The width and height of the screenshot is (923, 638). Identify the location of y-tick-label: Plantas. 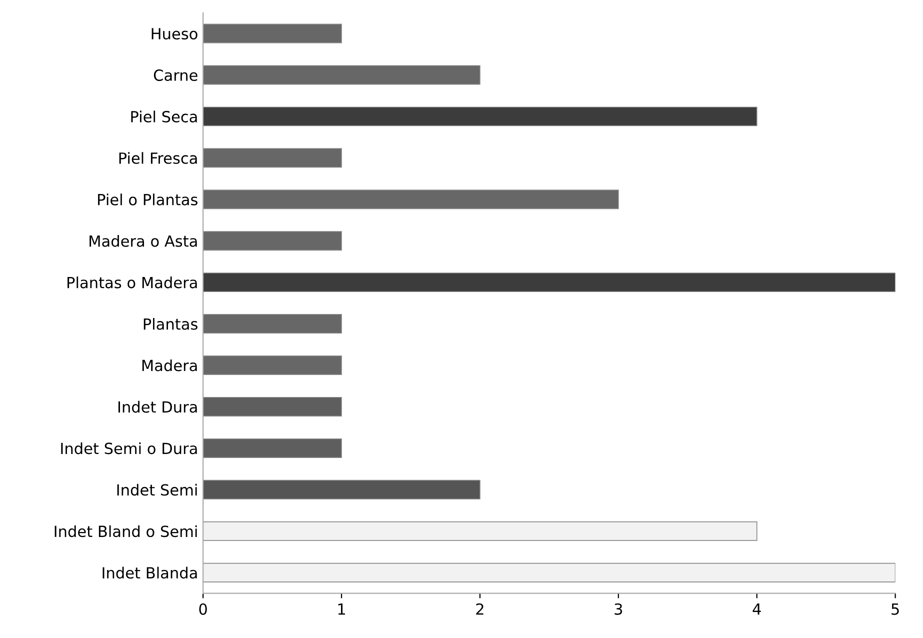
(171, 324).